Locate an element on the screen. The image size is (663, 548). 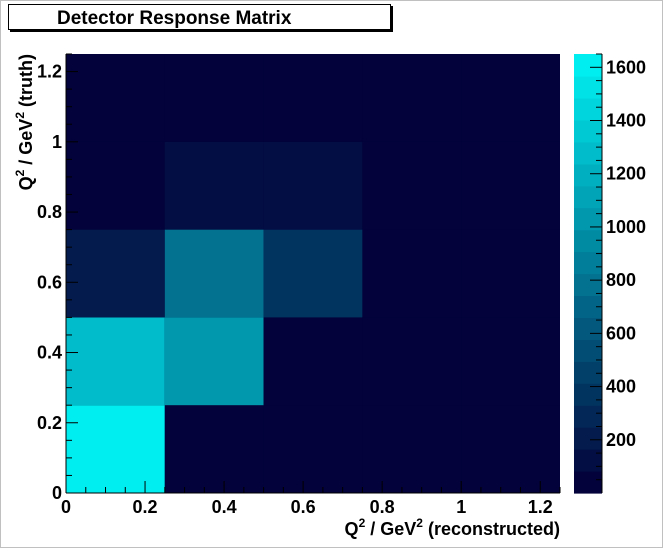
x-axis-title: Q2 / GeV2 (reconstructed) is located at coordinates (452, 527).